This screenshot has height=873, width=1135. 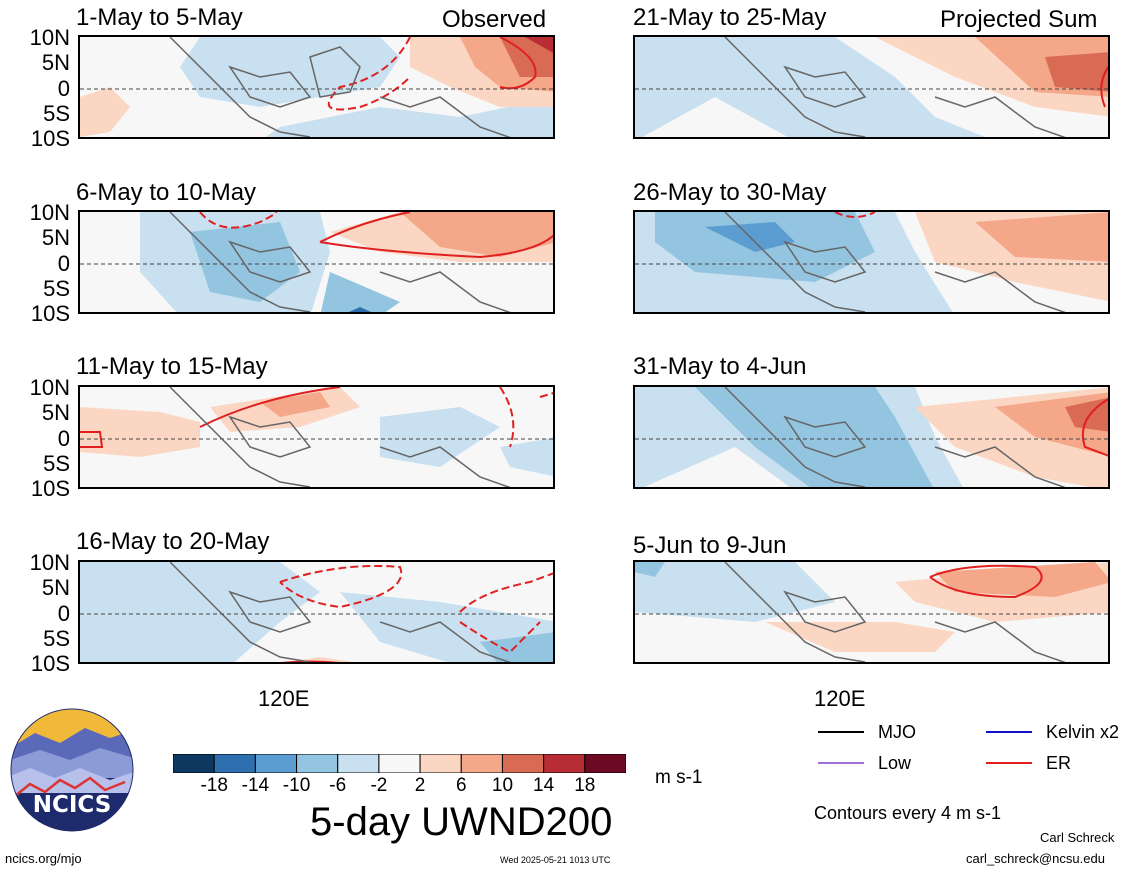 I want to click on legend-label-low: Low, so click(x=895, y=763).